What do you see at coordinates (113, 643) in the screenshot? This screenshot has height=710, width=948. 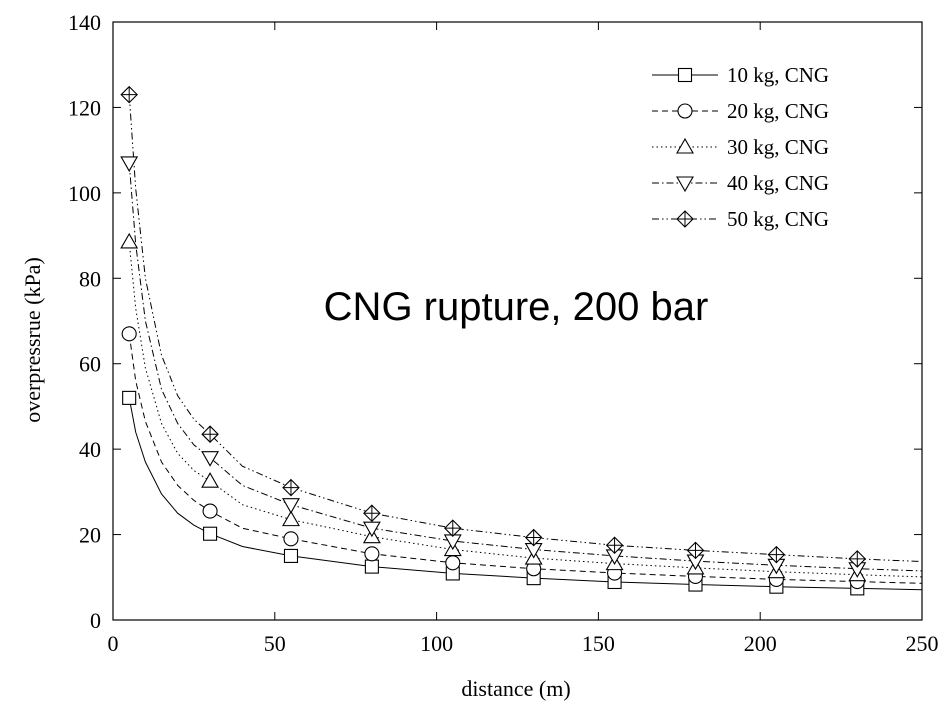 I see `x-tick-label: 0` at bounding box center [113, 643].